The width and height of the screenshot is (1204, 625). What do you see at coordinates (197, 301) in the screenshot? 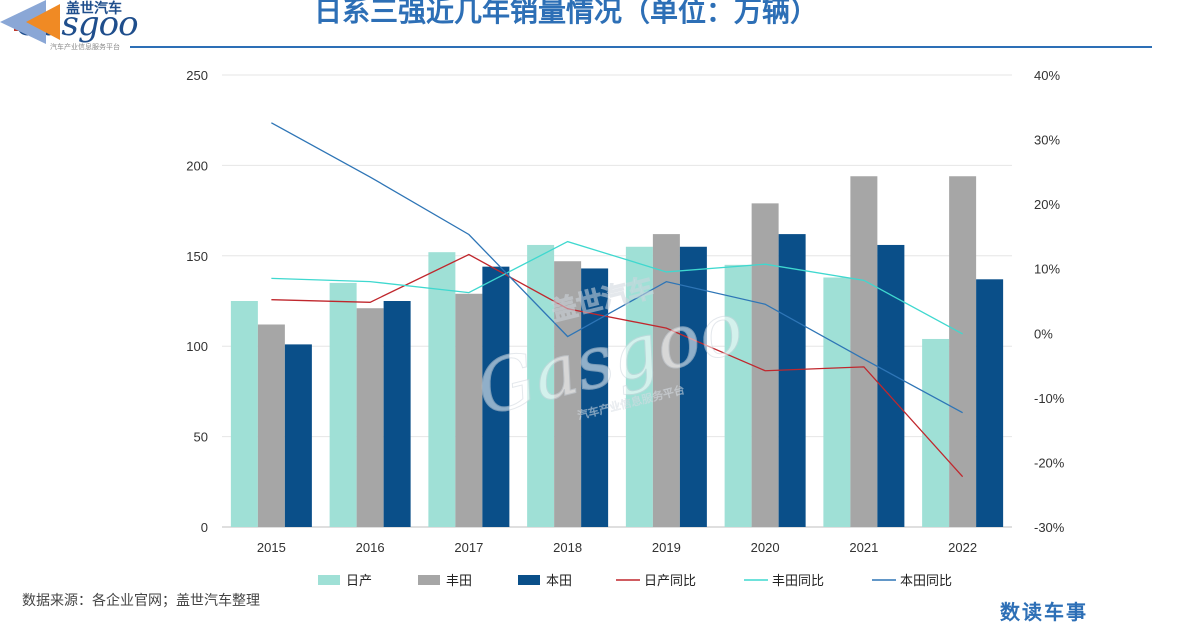
I see `y-axis-left: 0 50 100 150 200 250` at bounding box center [197, 301].